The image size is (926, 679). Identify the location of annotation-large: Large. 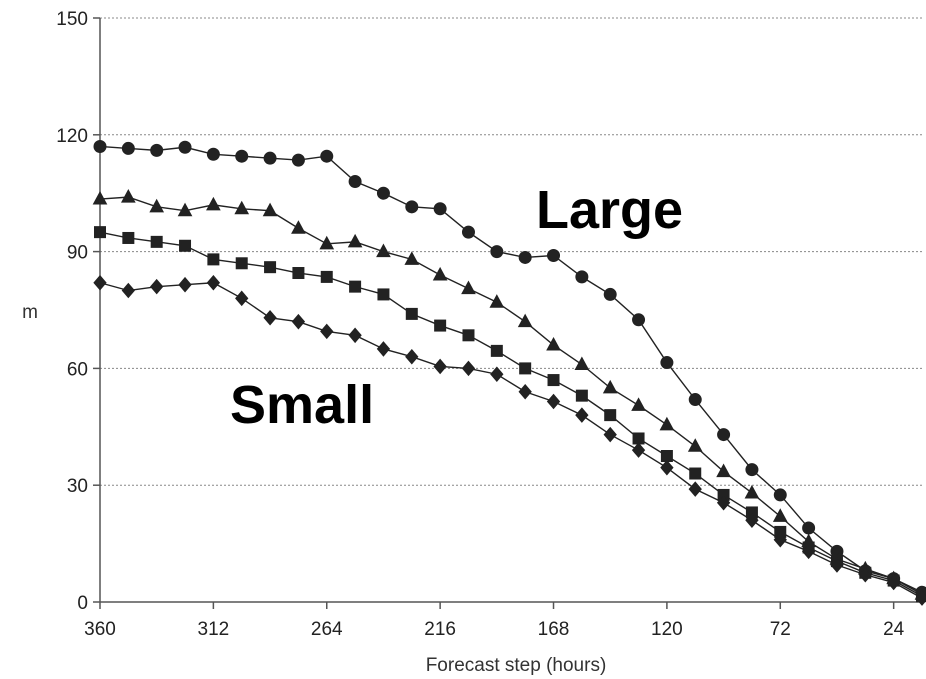
(609, 210).